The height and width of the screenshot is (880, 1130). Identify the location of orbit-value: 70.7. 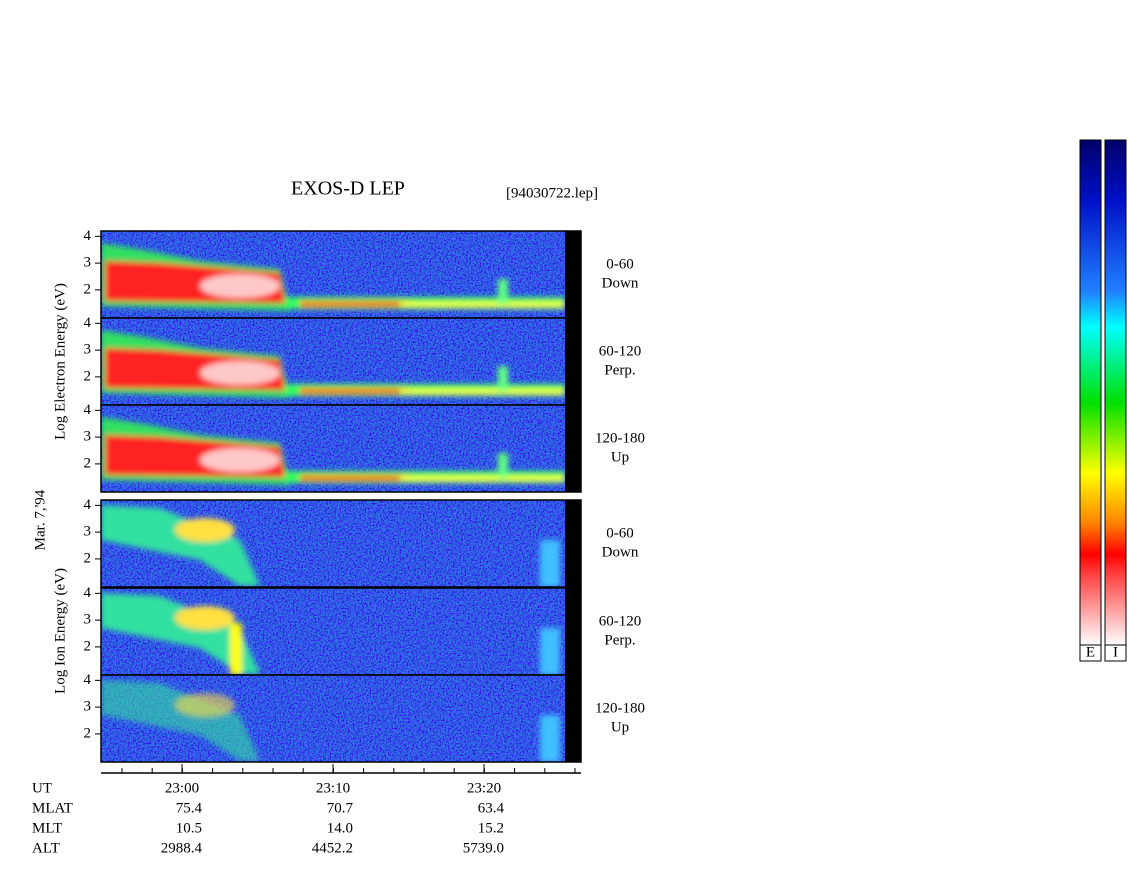
(340, 808).